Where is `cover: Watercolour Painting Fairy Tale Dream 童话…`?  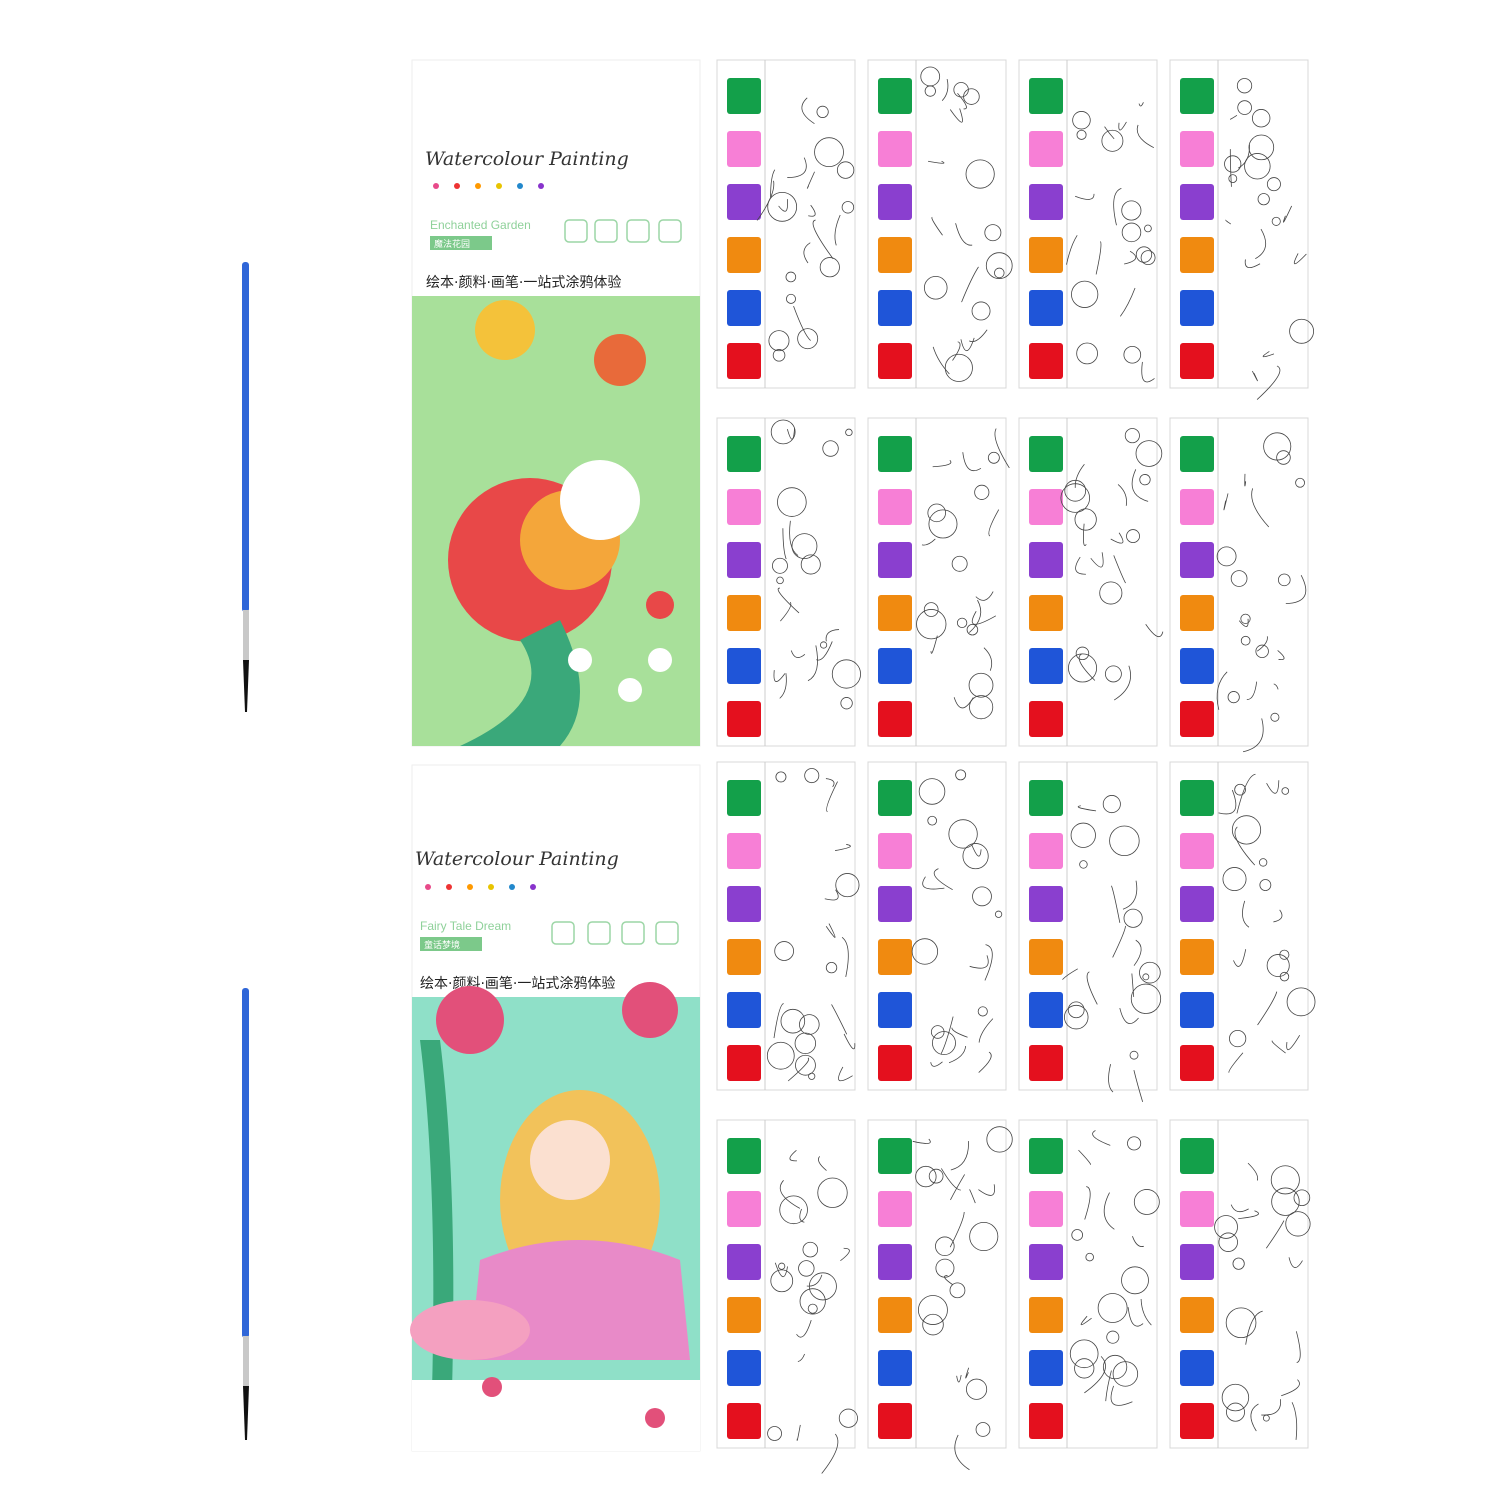 cover: Watercolour Painting Fairy Tale Dream 童话… is located at coordinates (555, 1108).